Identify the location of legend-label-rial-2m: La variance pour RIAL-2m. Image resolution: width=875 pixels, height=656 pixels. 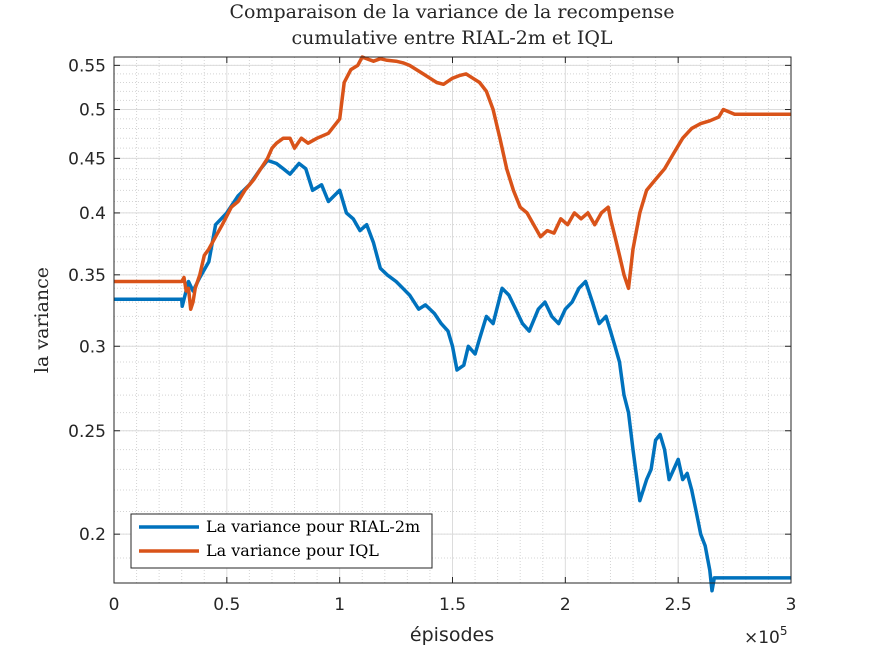
(313, 526).